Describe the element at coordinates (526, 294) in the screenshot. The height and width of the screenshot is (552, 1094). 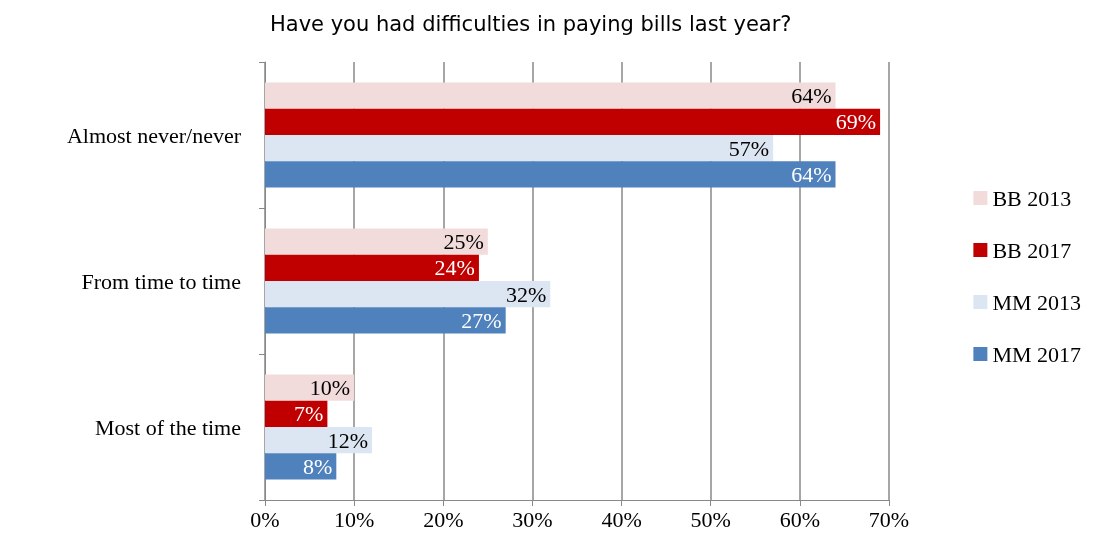
I see `data-label: 32%` at that location.